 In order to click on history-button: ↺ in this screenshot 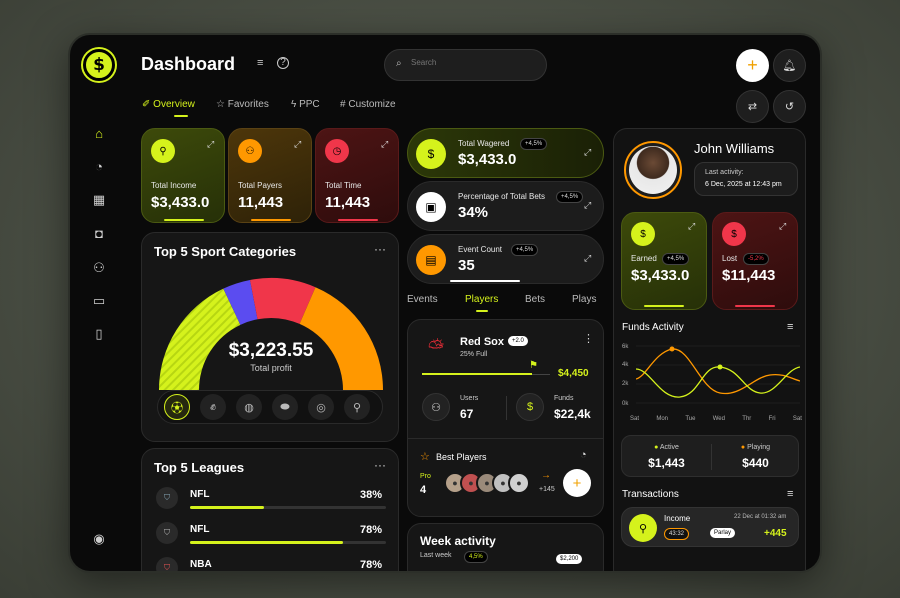, I will do `click(789, 106)`.